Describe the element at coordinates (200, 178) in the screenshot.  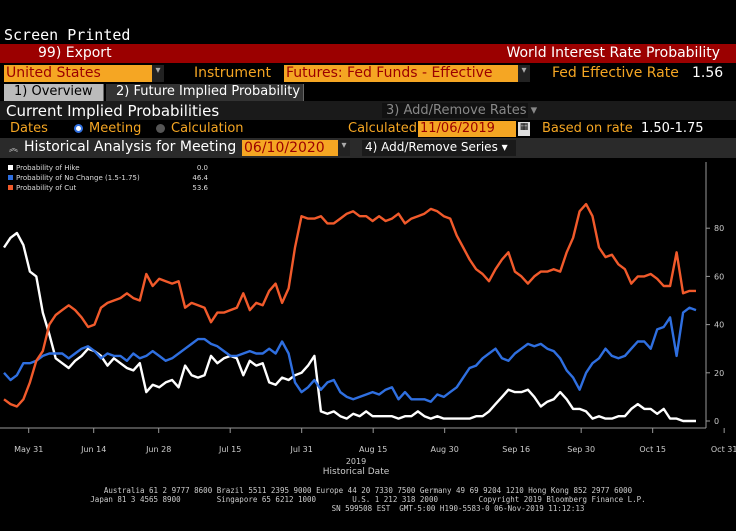
I see `legend-value: 46.4` at that location.